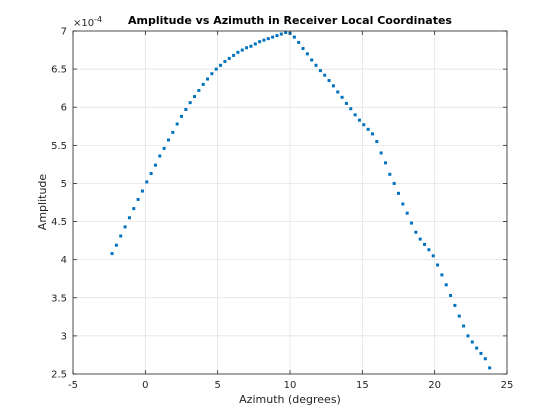  I want to click on y-tick-label: 4.5, so click(59, 222).